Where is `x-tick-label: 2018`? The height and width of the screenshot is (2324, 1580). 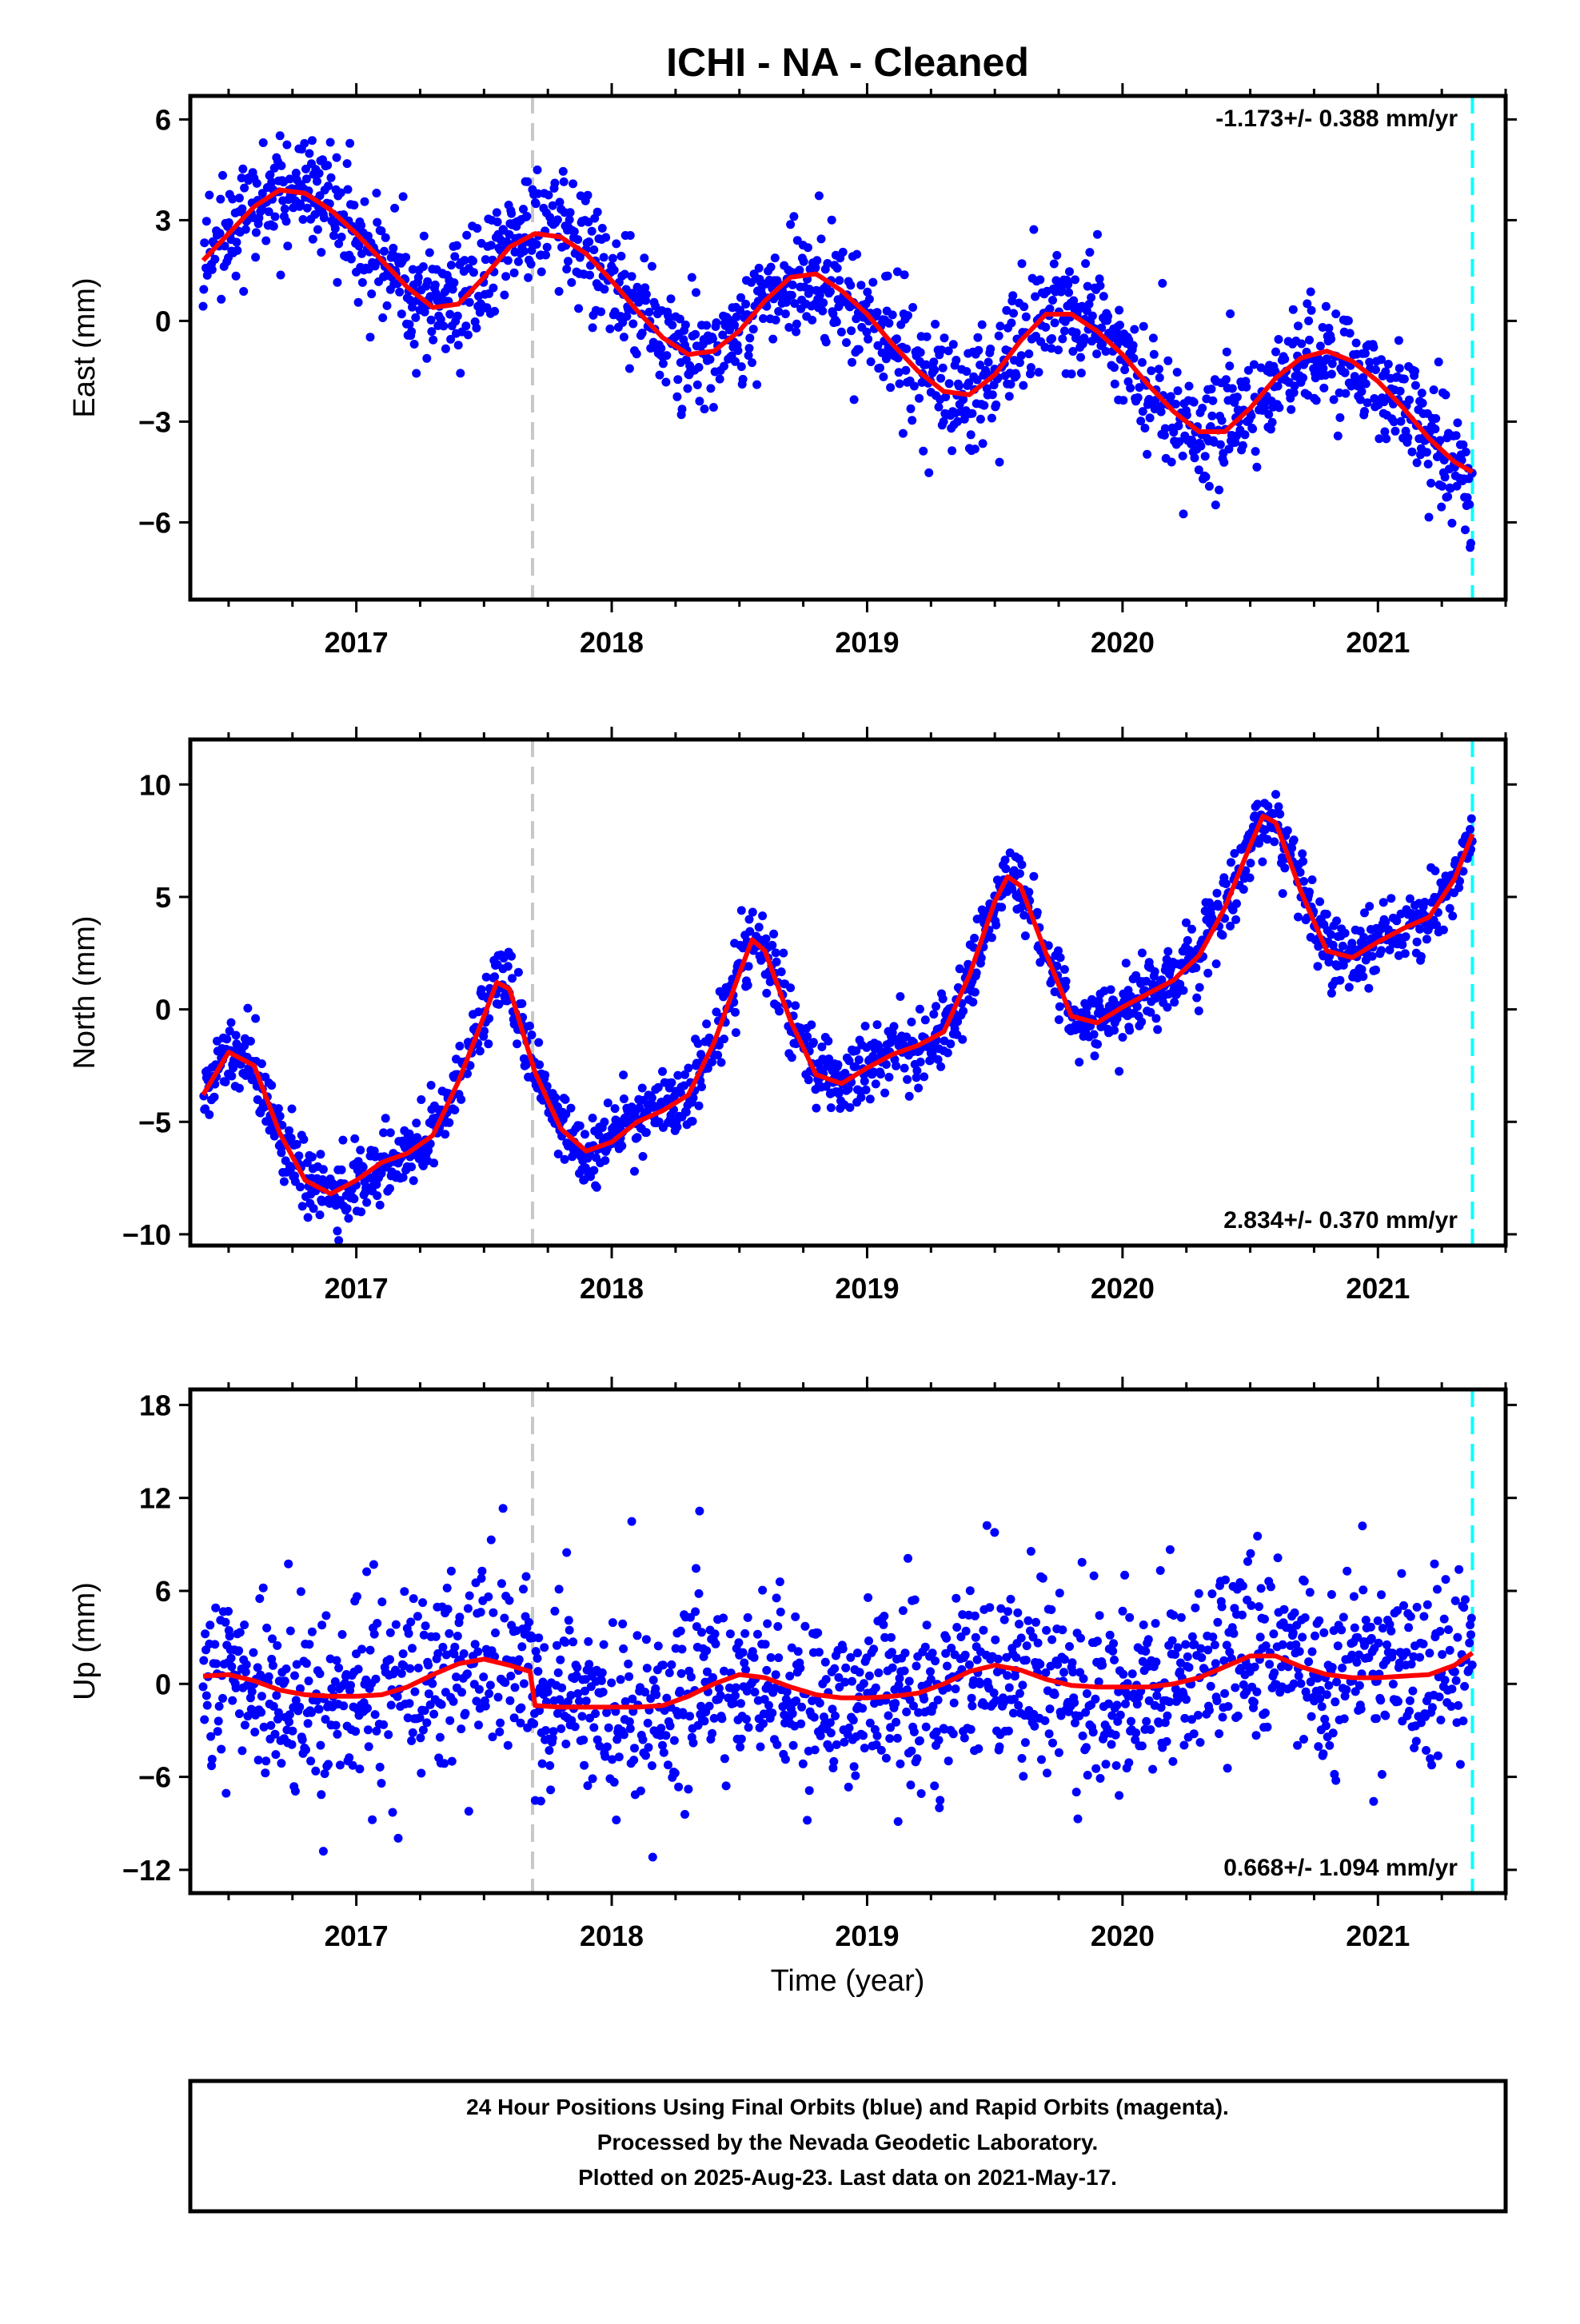 x-tick-label: 2018 is located at coordinates (612, 1289).